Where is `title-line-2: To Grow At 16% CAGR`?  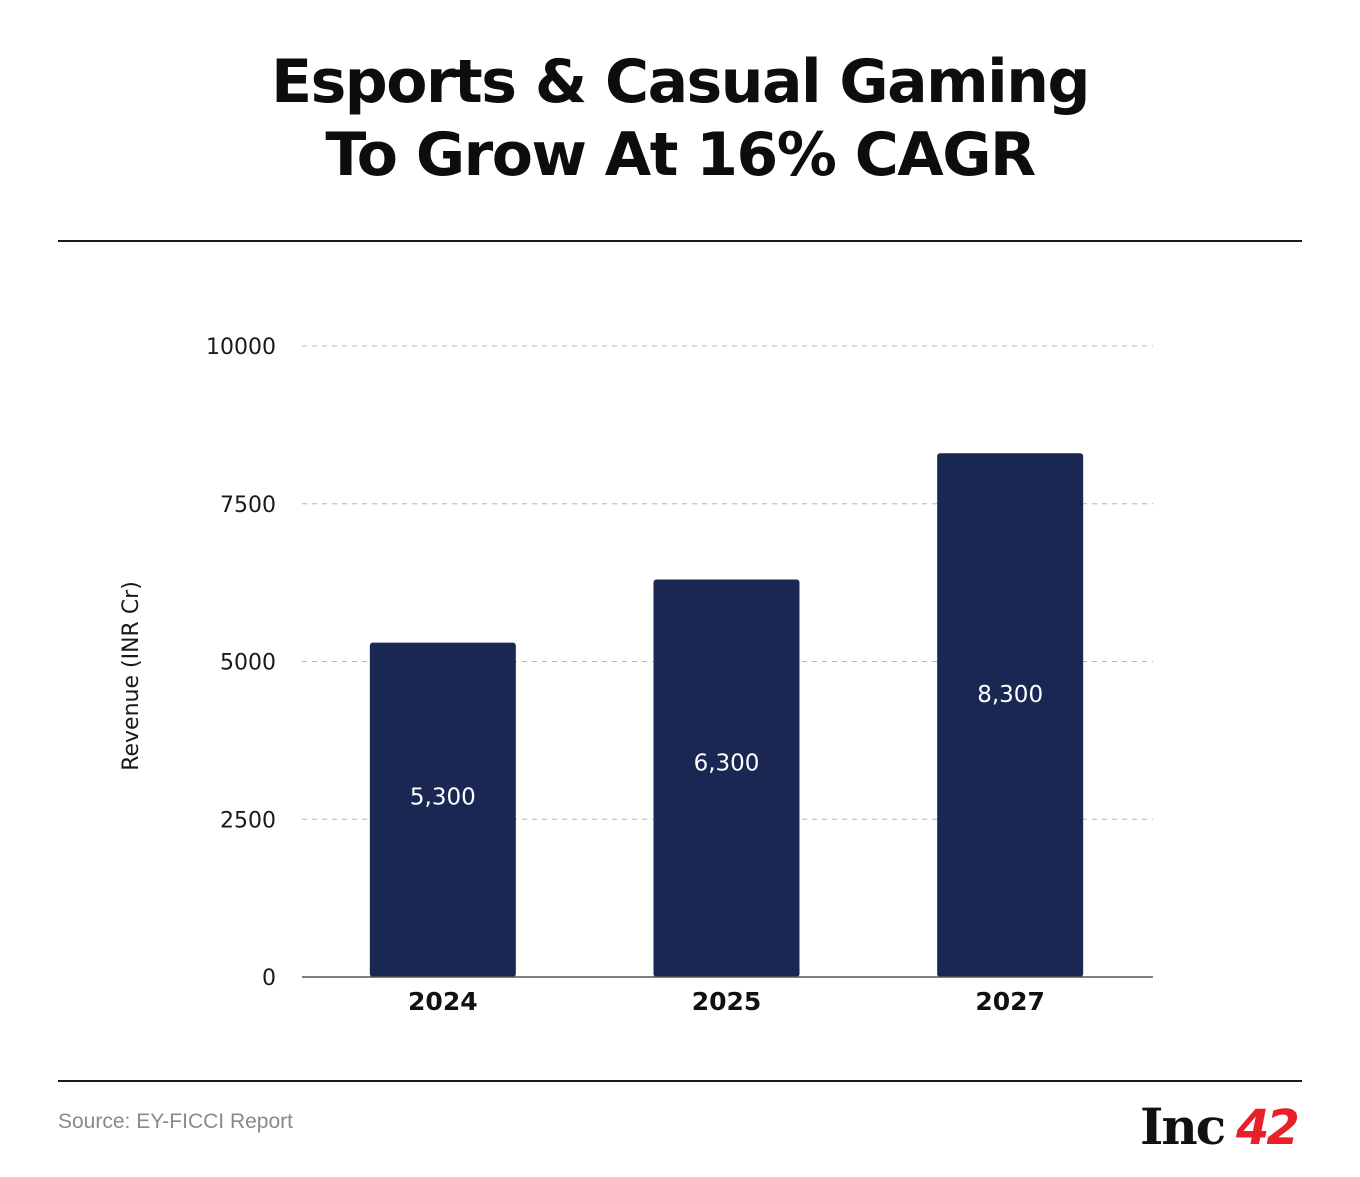 title-line-2: To Grow At 16% CAGR is located at coordinates (680, 155).